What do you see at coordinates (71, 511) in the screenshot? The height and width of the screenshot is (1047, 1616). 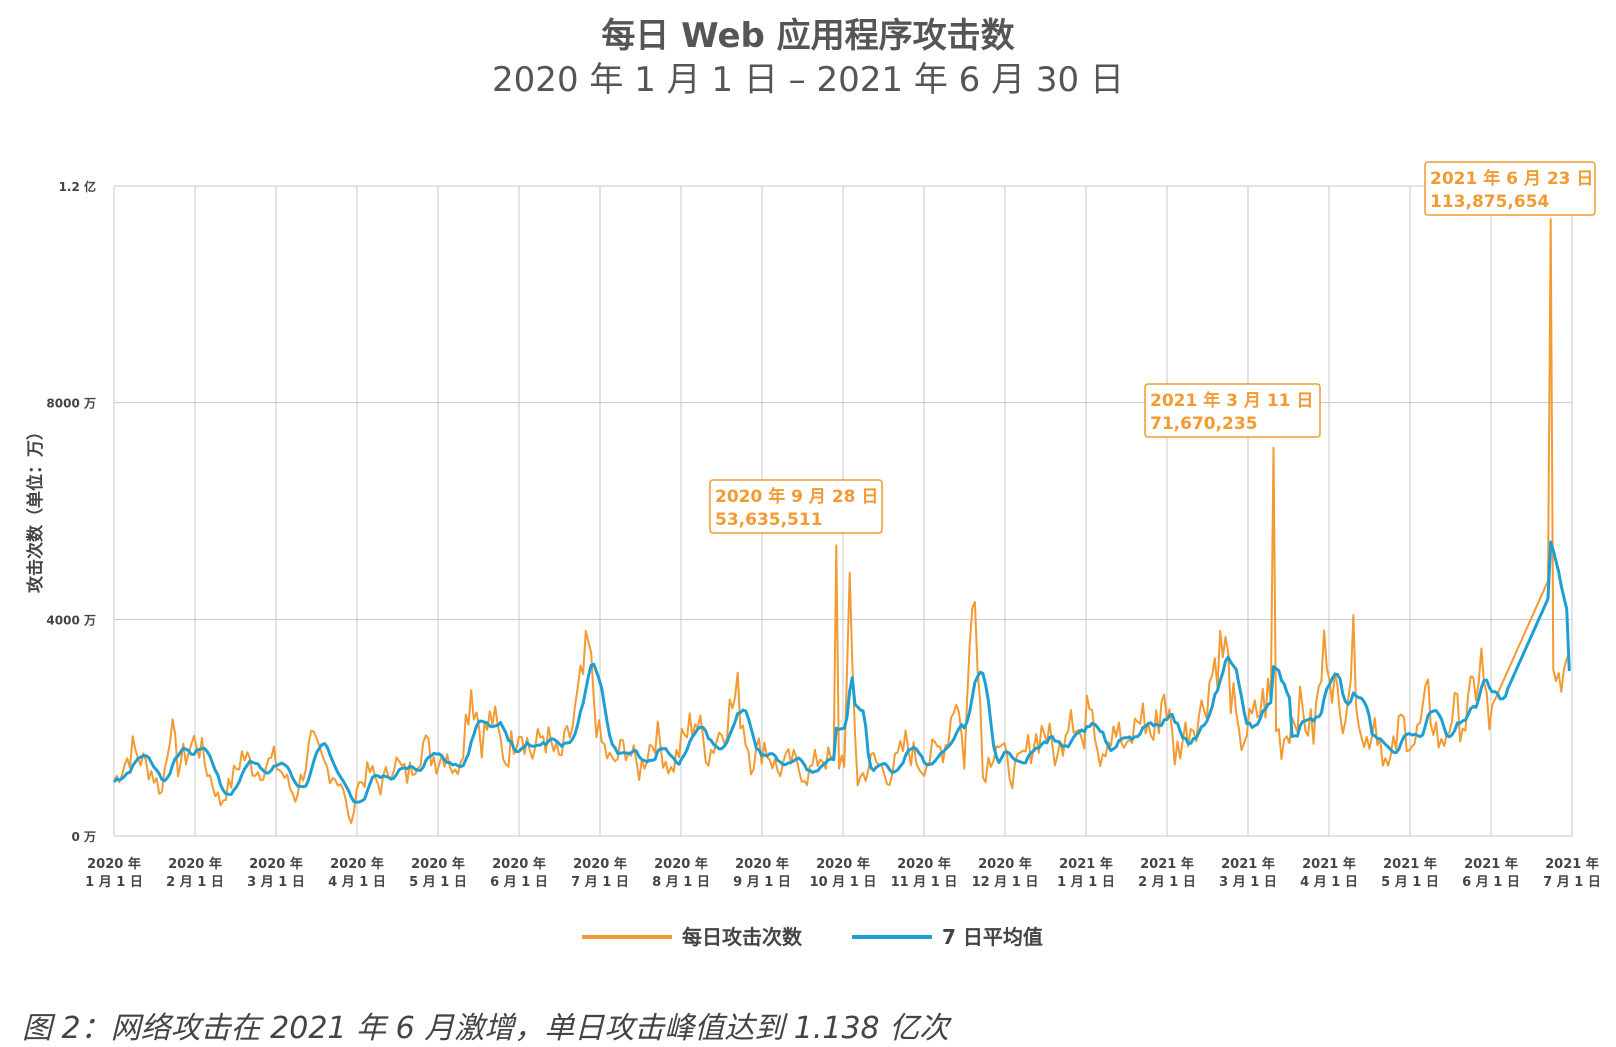 I see `y-axis-ticks: 0 万 4000 万 8000 万 1.2 亿` at bounding box center [71, 511].